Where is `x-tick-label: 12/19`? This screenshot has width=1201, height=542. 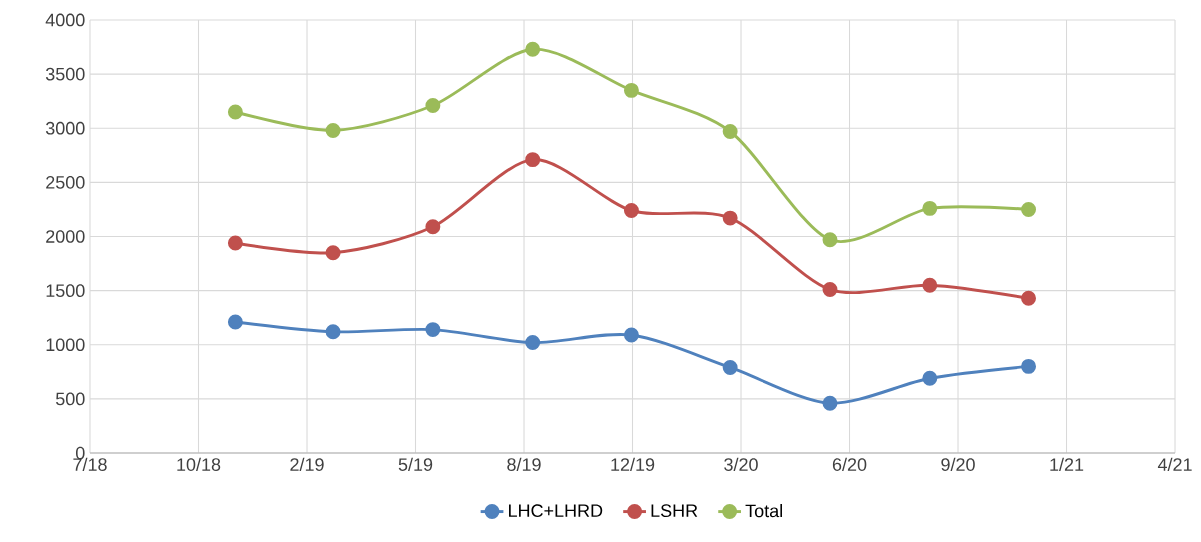 x-tick-label: 12/19 is located at coordinates (633, 464).